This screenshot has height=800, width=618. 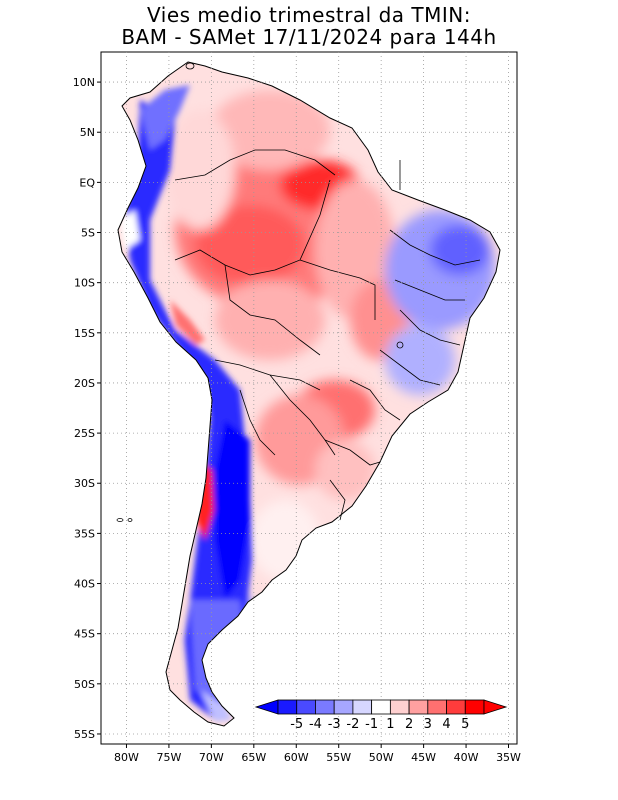 What do you see at coordinates (87, 132) in the screenshot?
I see `lat-tick-label: 5N` at bounding box center [87, 132].